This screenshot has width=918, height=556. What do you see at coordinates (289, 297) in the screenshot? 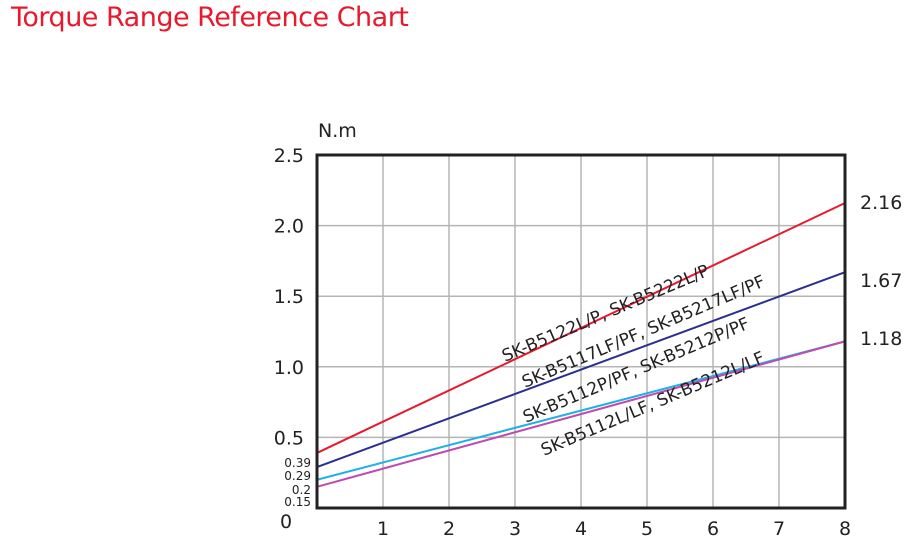
I see `y-tick-label: 1.5` at bounding box center [289, 297].